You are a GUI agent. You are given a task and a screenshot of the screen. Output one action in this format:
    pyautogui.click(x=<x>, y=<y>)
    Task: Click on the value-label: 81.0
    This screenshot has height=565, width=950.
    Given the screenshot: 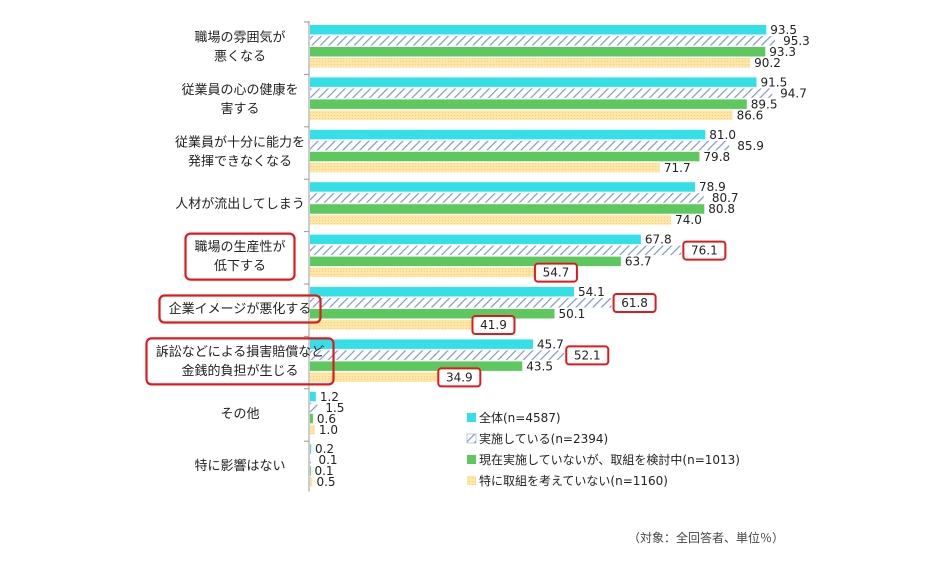 What is the action you would take?
    pyautogui.click(x=722, y=135)
    